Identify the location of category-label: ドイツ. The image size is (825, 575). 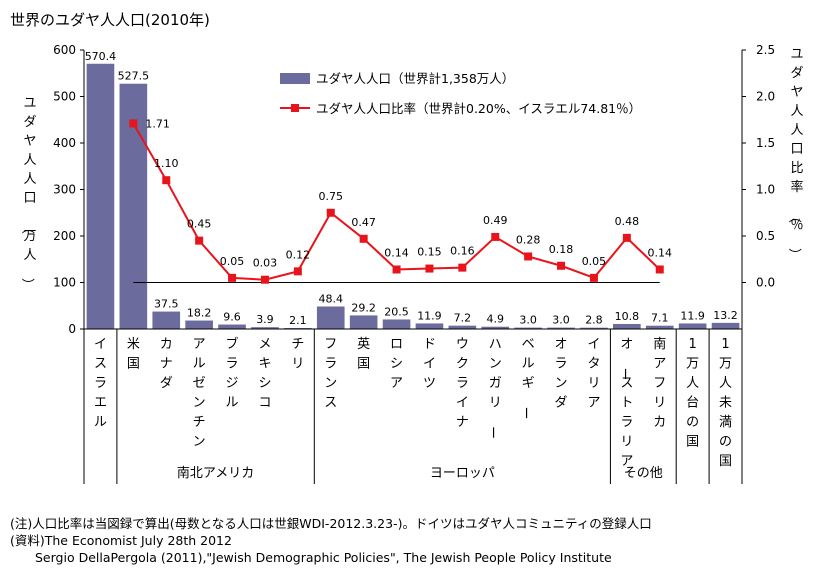
(429, 364).